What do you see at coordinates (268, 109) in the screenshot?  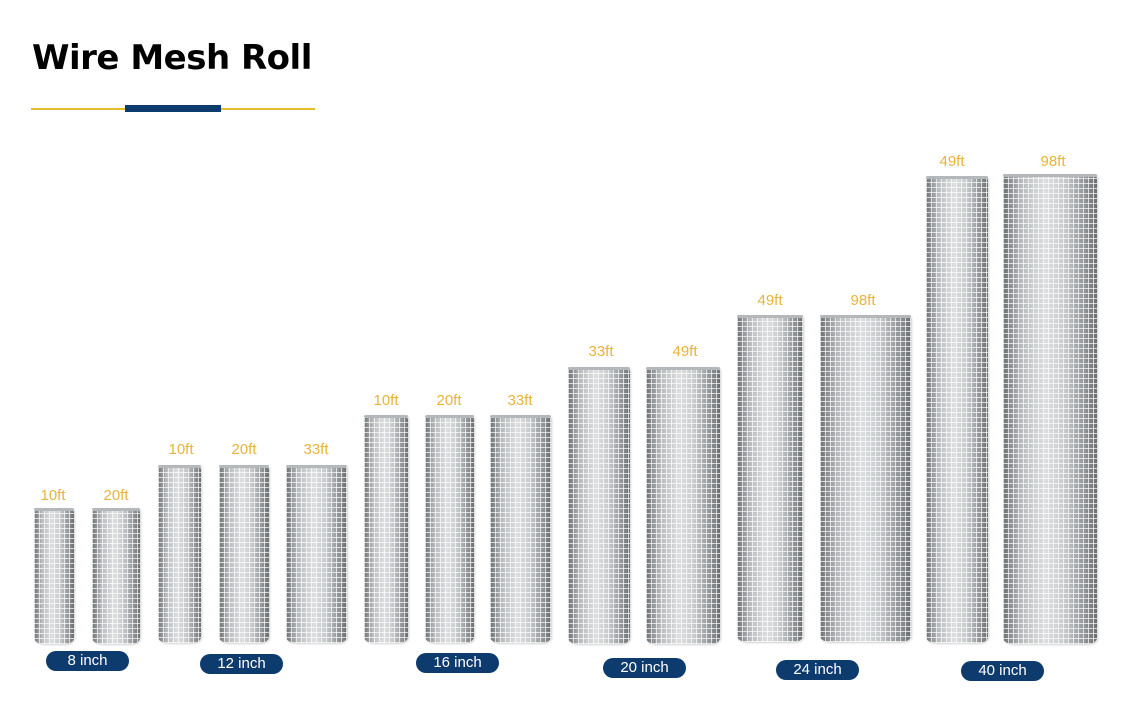 I see `title-underline-right` at bounding box center [268, 109].